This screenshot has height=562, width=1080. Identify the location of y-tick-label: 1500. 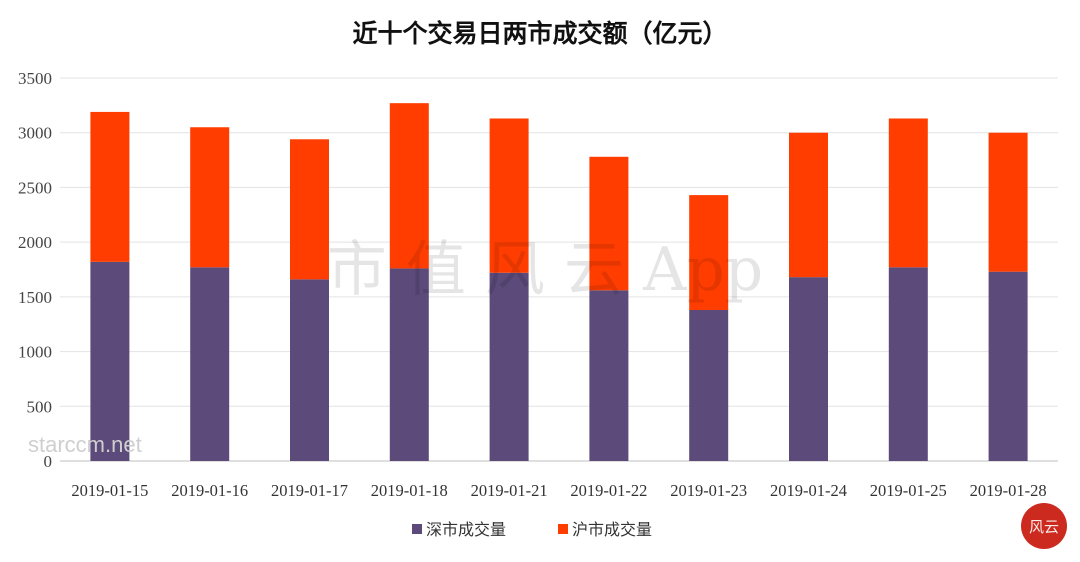
(35, 297).